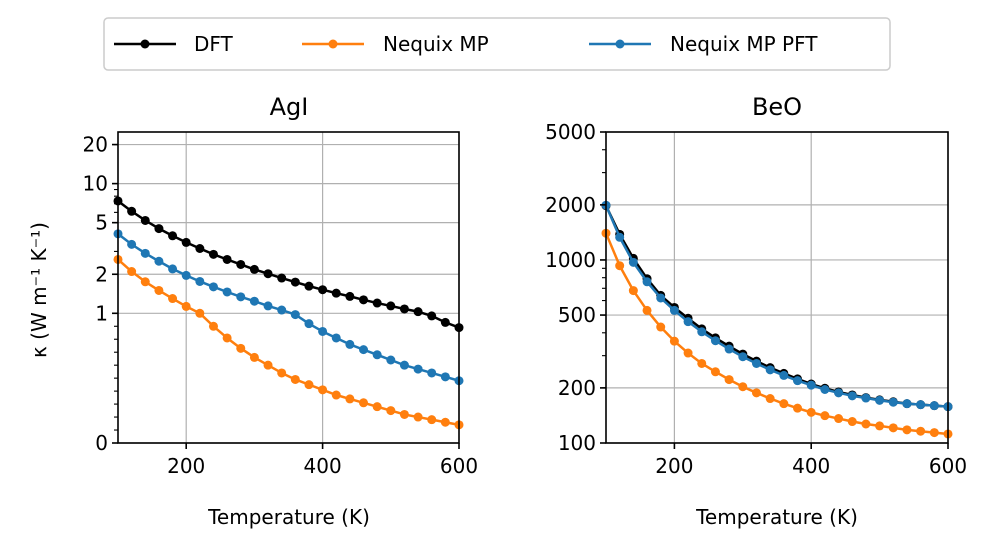 This screenshot has height=550, width=996. I want to click on series-nequix-mp-pft-agi, so click(288, 307).